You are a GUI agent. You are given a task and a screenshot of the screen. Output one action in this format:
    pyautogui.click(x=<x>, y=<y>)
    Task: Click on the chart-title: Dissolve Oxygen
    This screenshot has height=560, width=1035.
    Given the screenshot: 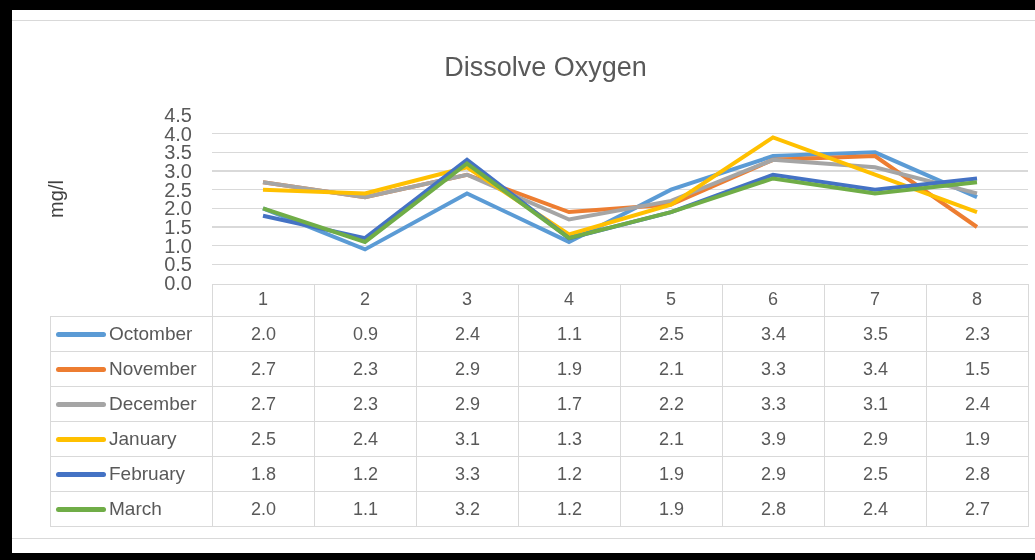 What is the action you would take?
    pyautogui.click(x=545, y=67)
    